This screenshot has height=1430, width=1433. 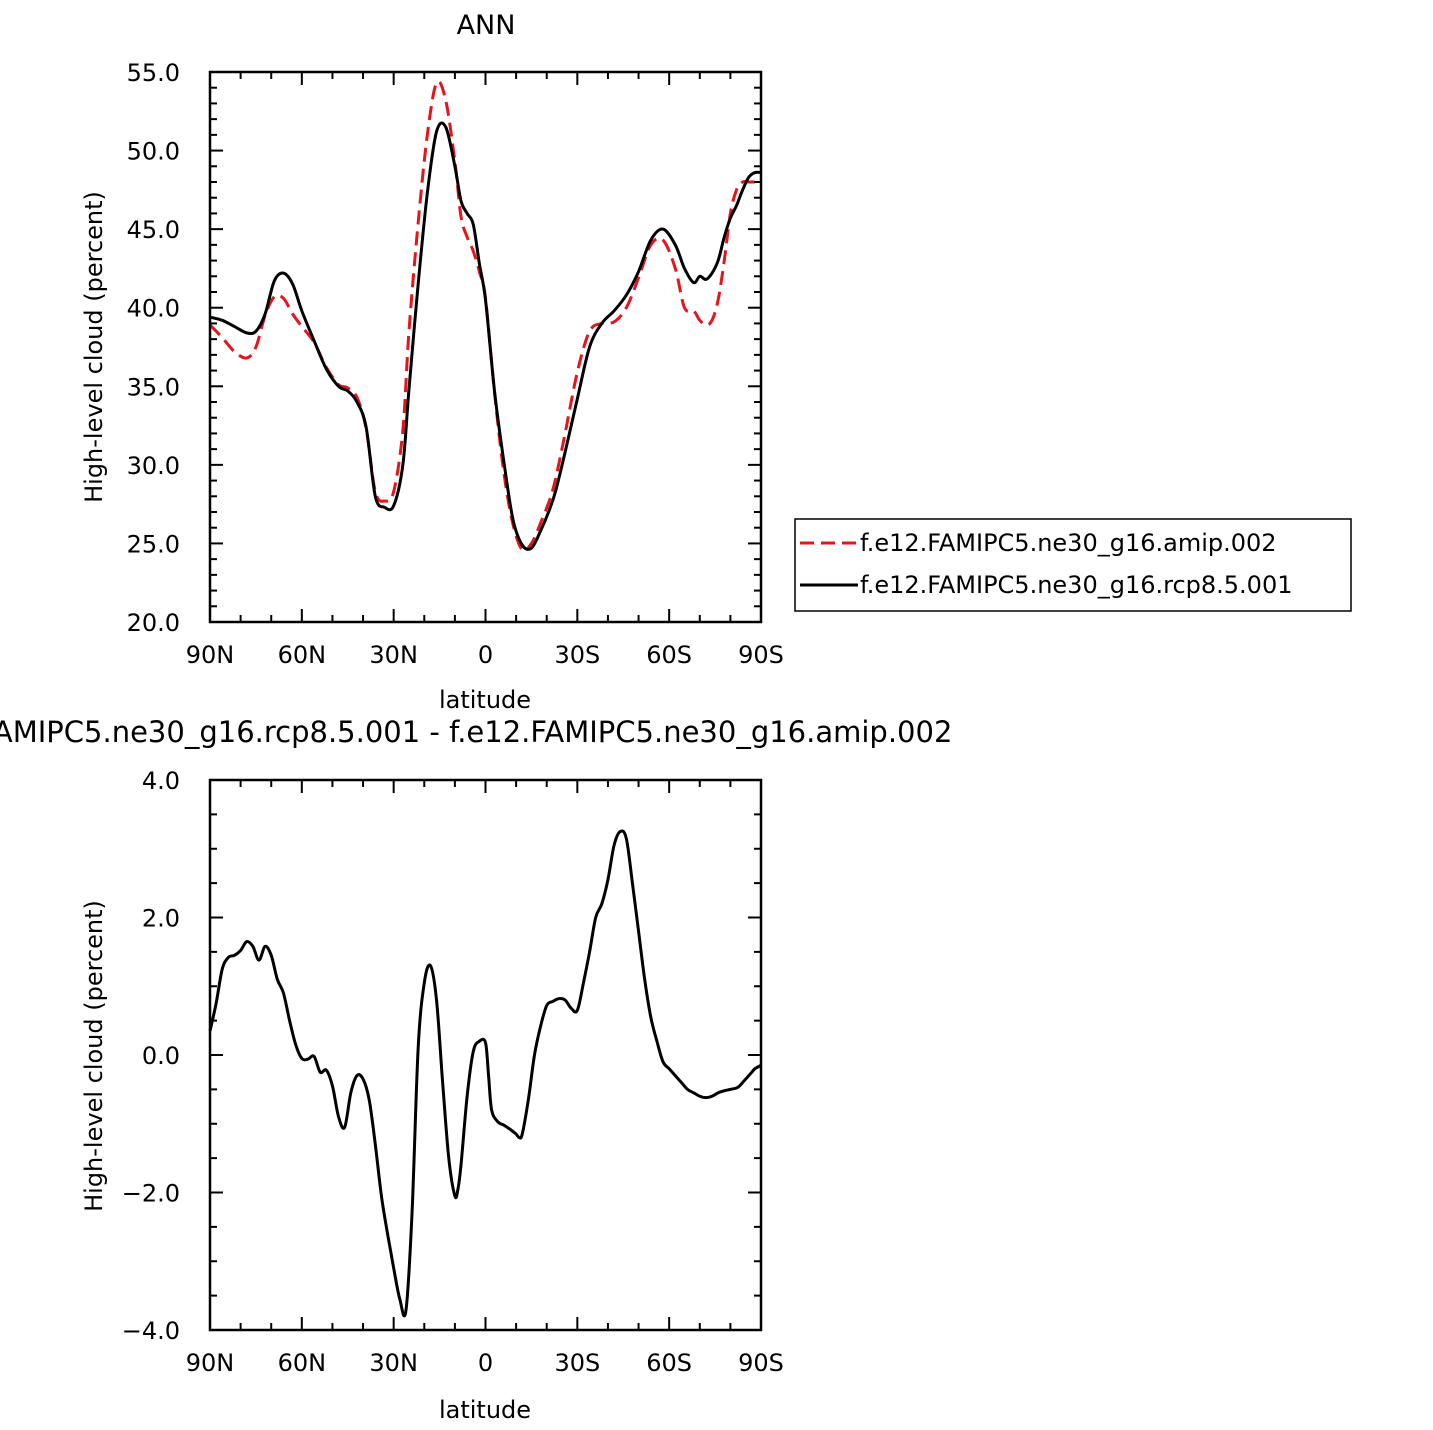 I want to click on top-x-tick-label: 90S, so click(x=761, y=655).